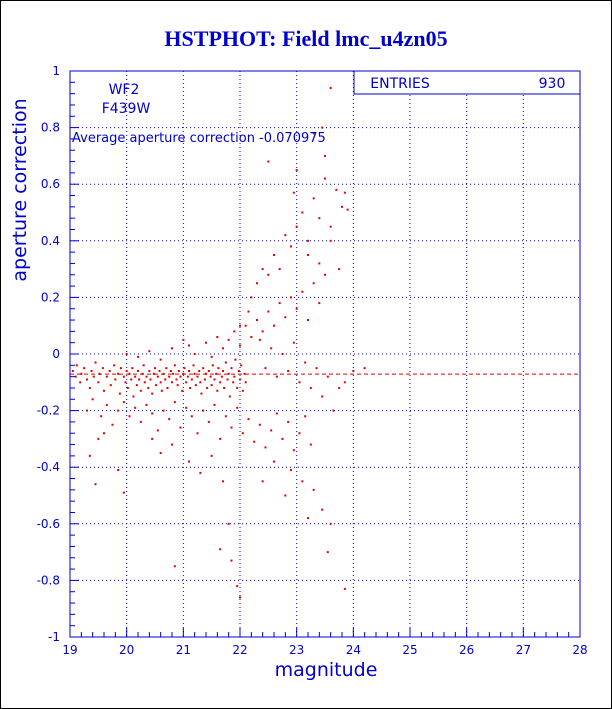 This screenshot has height=709, width=612. What do you see at coordinates (50, 241) in the screenshot?
I see `y-tick-label: 0.4` at bounding box center [50, 241].